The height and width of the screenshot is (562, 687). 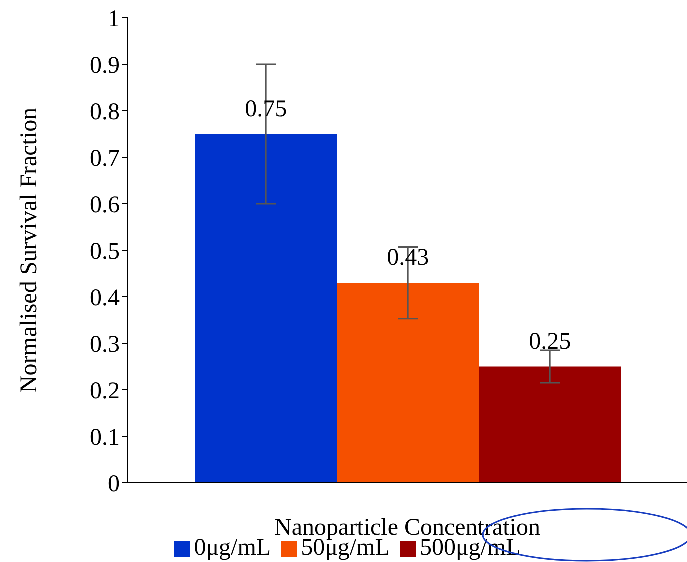 What do you see at coordinates (105, 391) in the screenshot?
I see `y-tick-label: 0.2` at bounding box center [105, 391].